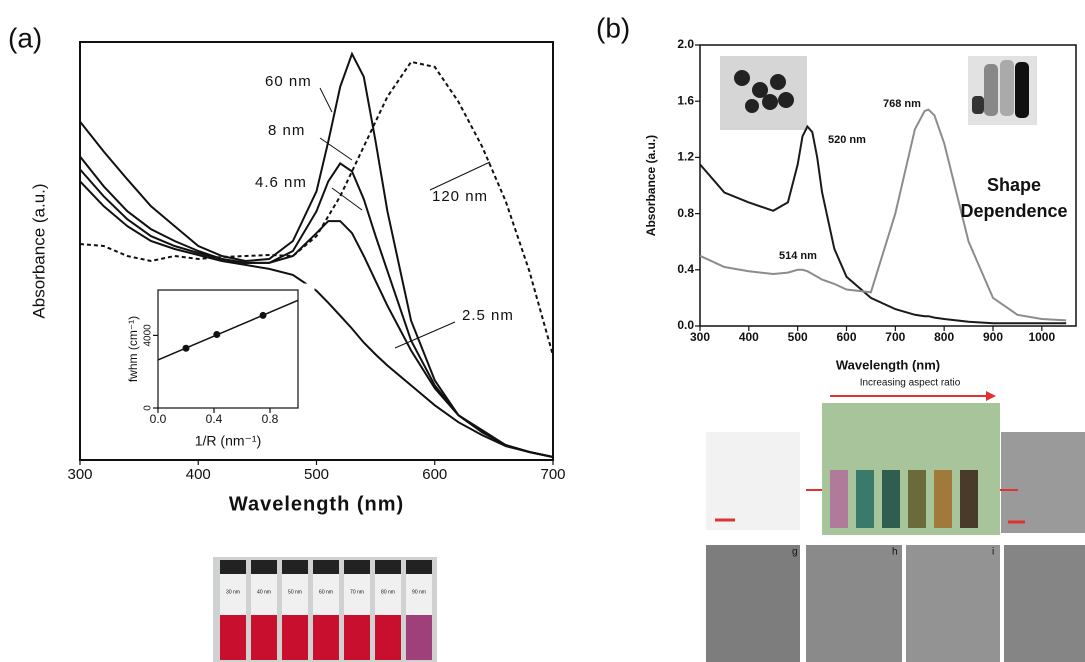 This screenshot has width=1085, height=662. Describe the element at coordinates (685, 325) in the screenshot. I see `y-tick-label: 0.0` at that location.